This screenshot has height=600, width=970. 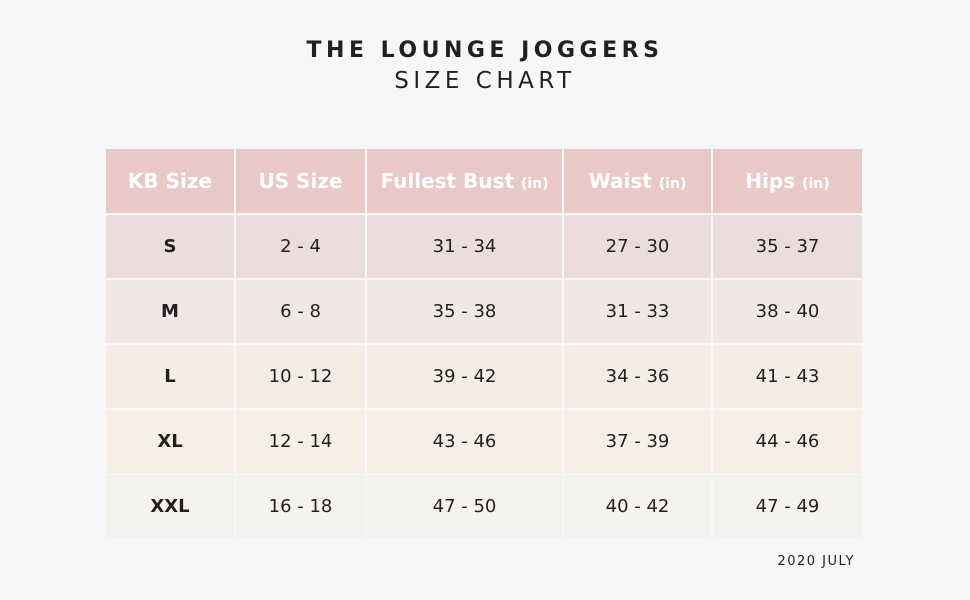 I want to click on table-row: XXL 16 - 18 47 - 50 40 - 42 47 - 49, so click(x=484, y=505).